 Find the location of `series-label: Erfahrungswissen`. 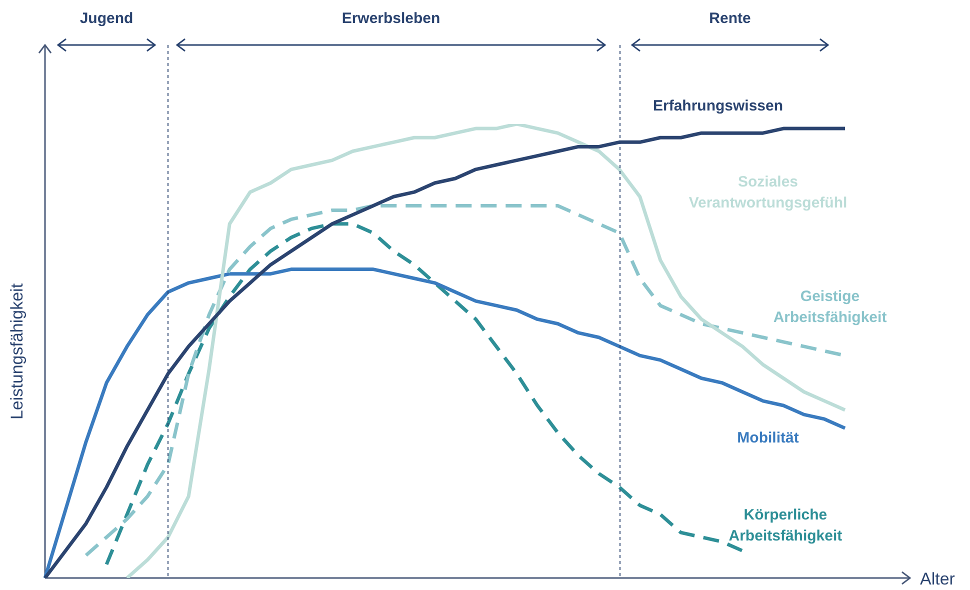

series-label: Erfahrungswissen is located at coordinates (718, 106).